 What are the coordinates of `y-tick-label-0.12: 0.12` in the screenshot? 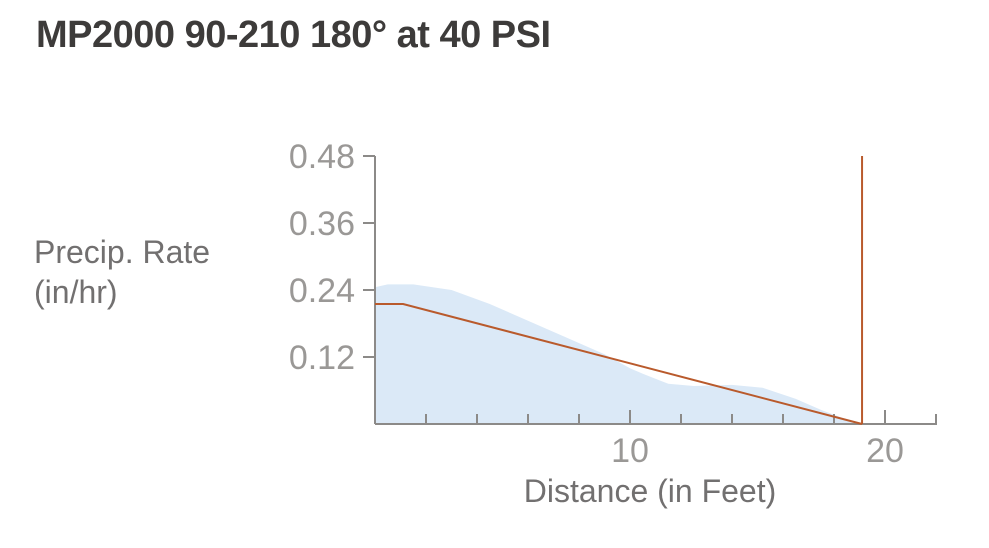 It's located at (322, 358).